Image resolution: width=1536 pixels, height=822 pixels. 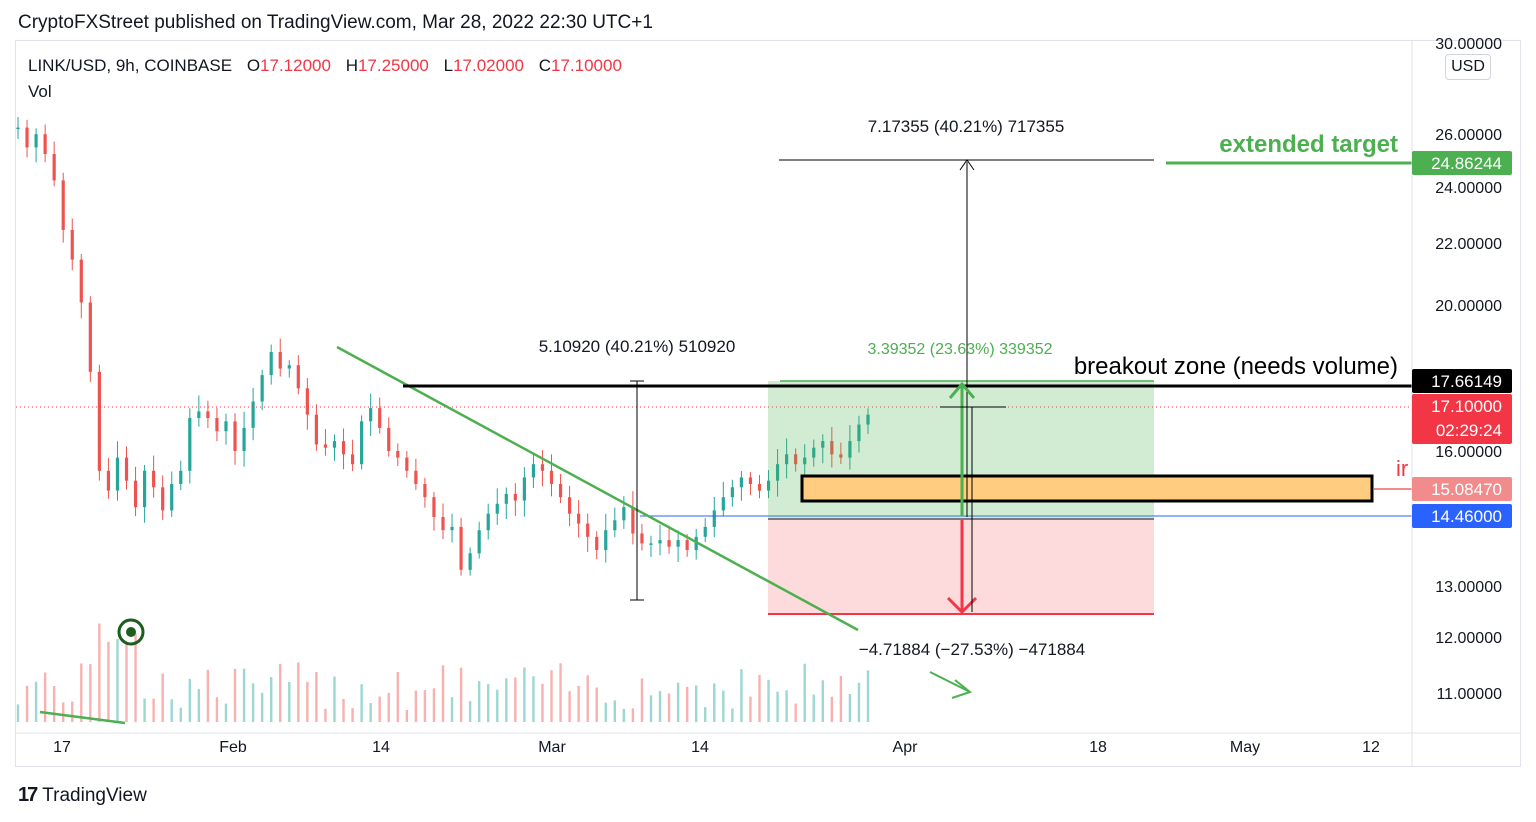 I want to click on currency-button: USD, so click(x=1468, y=67).